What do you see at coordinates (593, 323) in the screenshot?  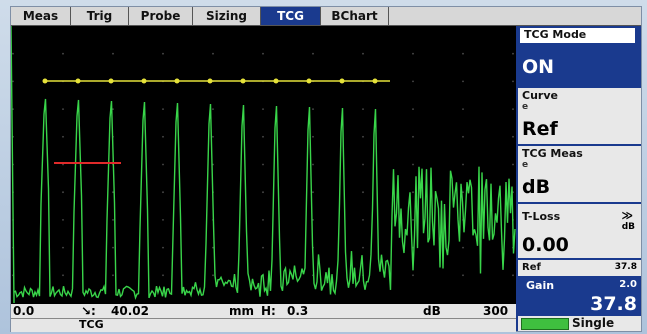 I see `acquisition-mode-label: Single` at bounding box center [593, 323].